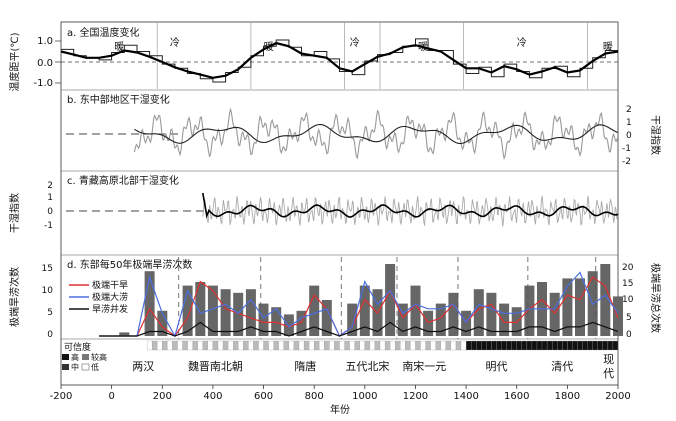 The height and width of the screenshot is (421, 676). I want to click on confidence-medium-swatch, so click(65, 367).